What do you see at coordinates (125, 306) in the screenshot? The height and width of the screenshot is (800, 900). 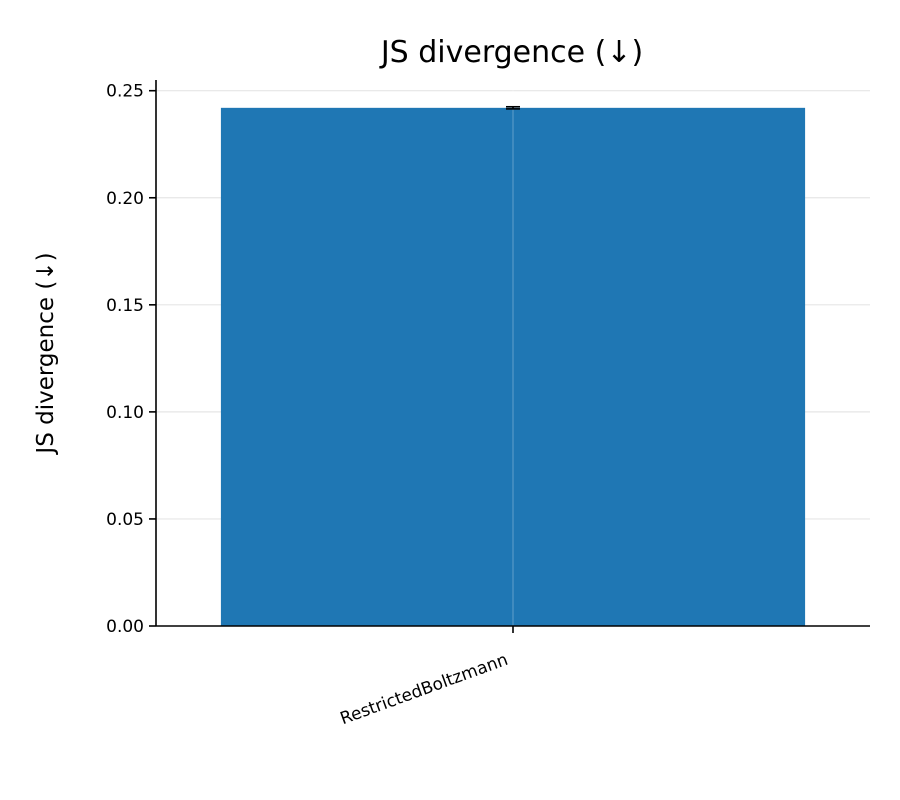 I see `y-tick-label: 0.15` at bounding box center [125, 306].